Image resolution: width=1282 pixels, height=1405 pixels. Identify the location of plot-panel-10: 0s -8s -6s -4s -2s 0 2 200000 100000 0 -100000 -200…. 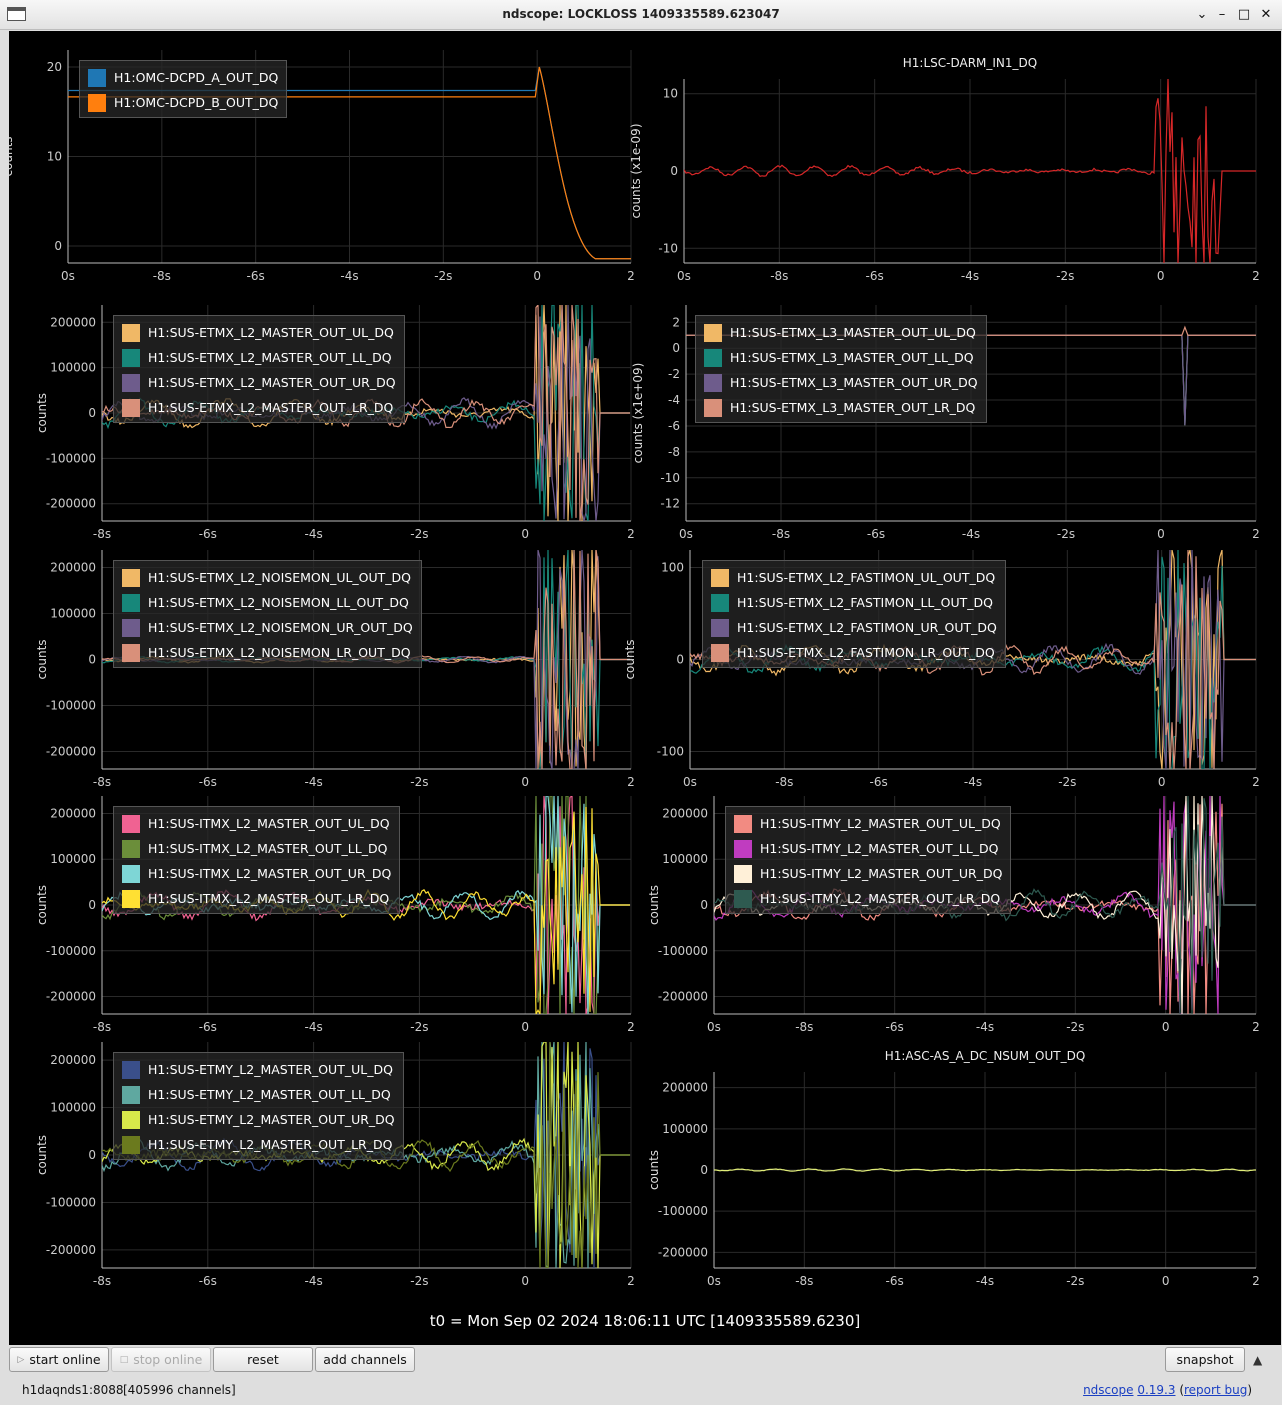
(953, 1180).